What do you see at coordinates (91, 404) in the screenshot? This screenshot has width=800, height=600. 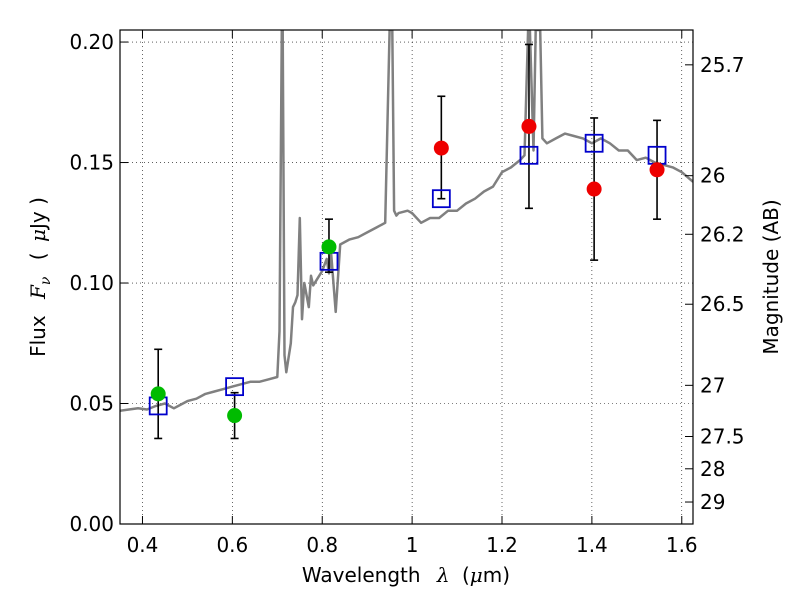 I see `y-tick-label: 0.05` at bounding box center [91, 404].